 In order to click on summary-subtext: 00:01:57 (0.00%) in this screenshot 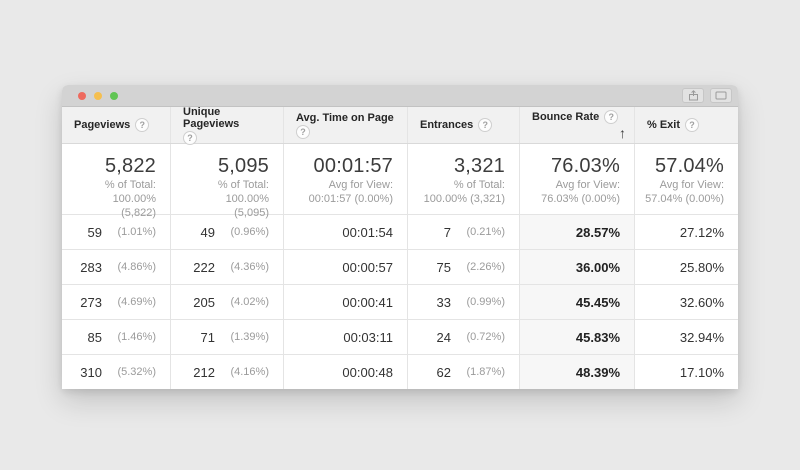, I will do `click(350, 199)`.